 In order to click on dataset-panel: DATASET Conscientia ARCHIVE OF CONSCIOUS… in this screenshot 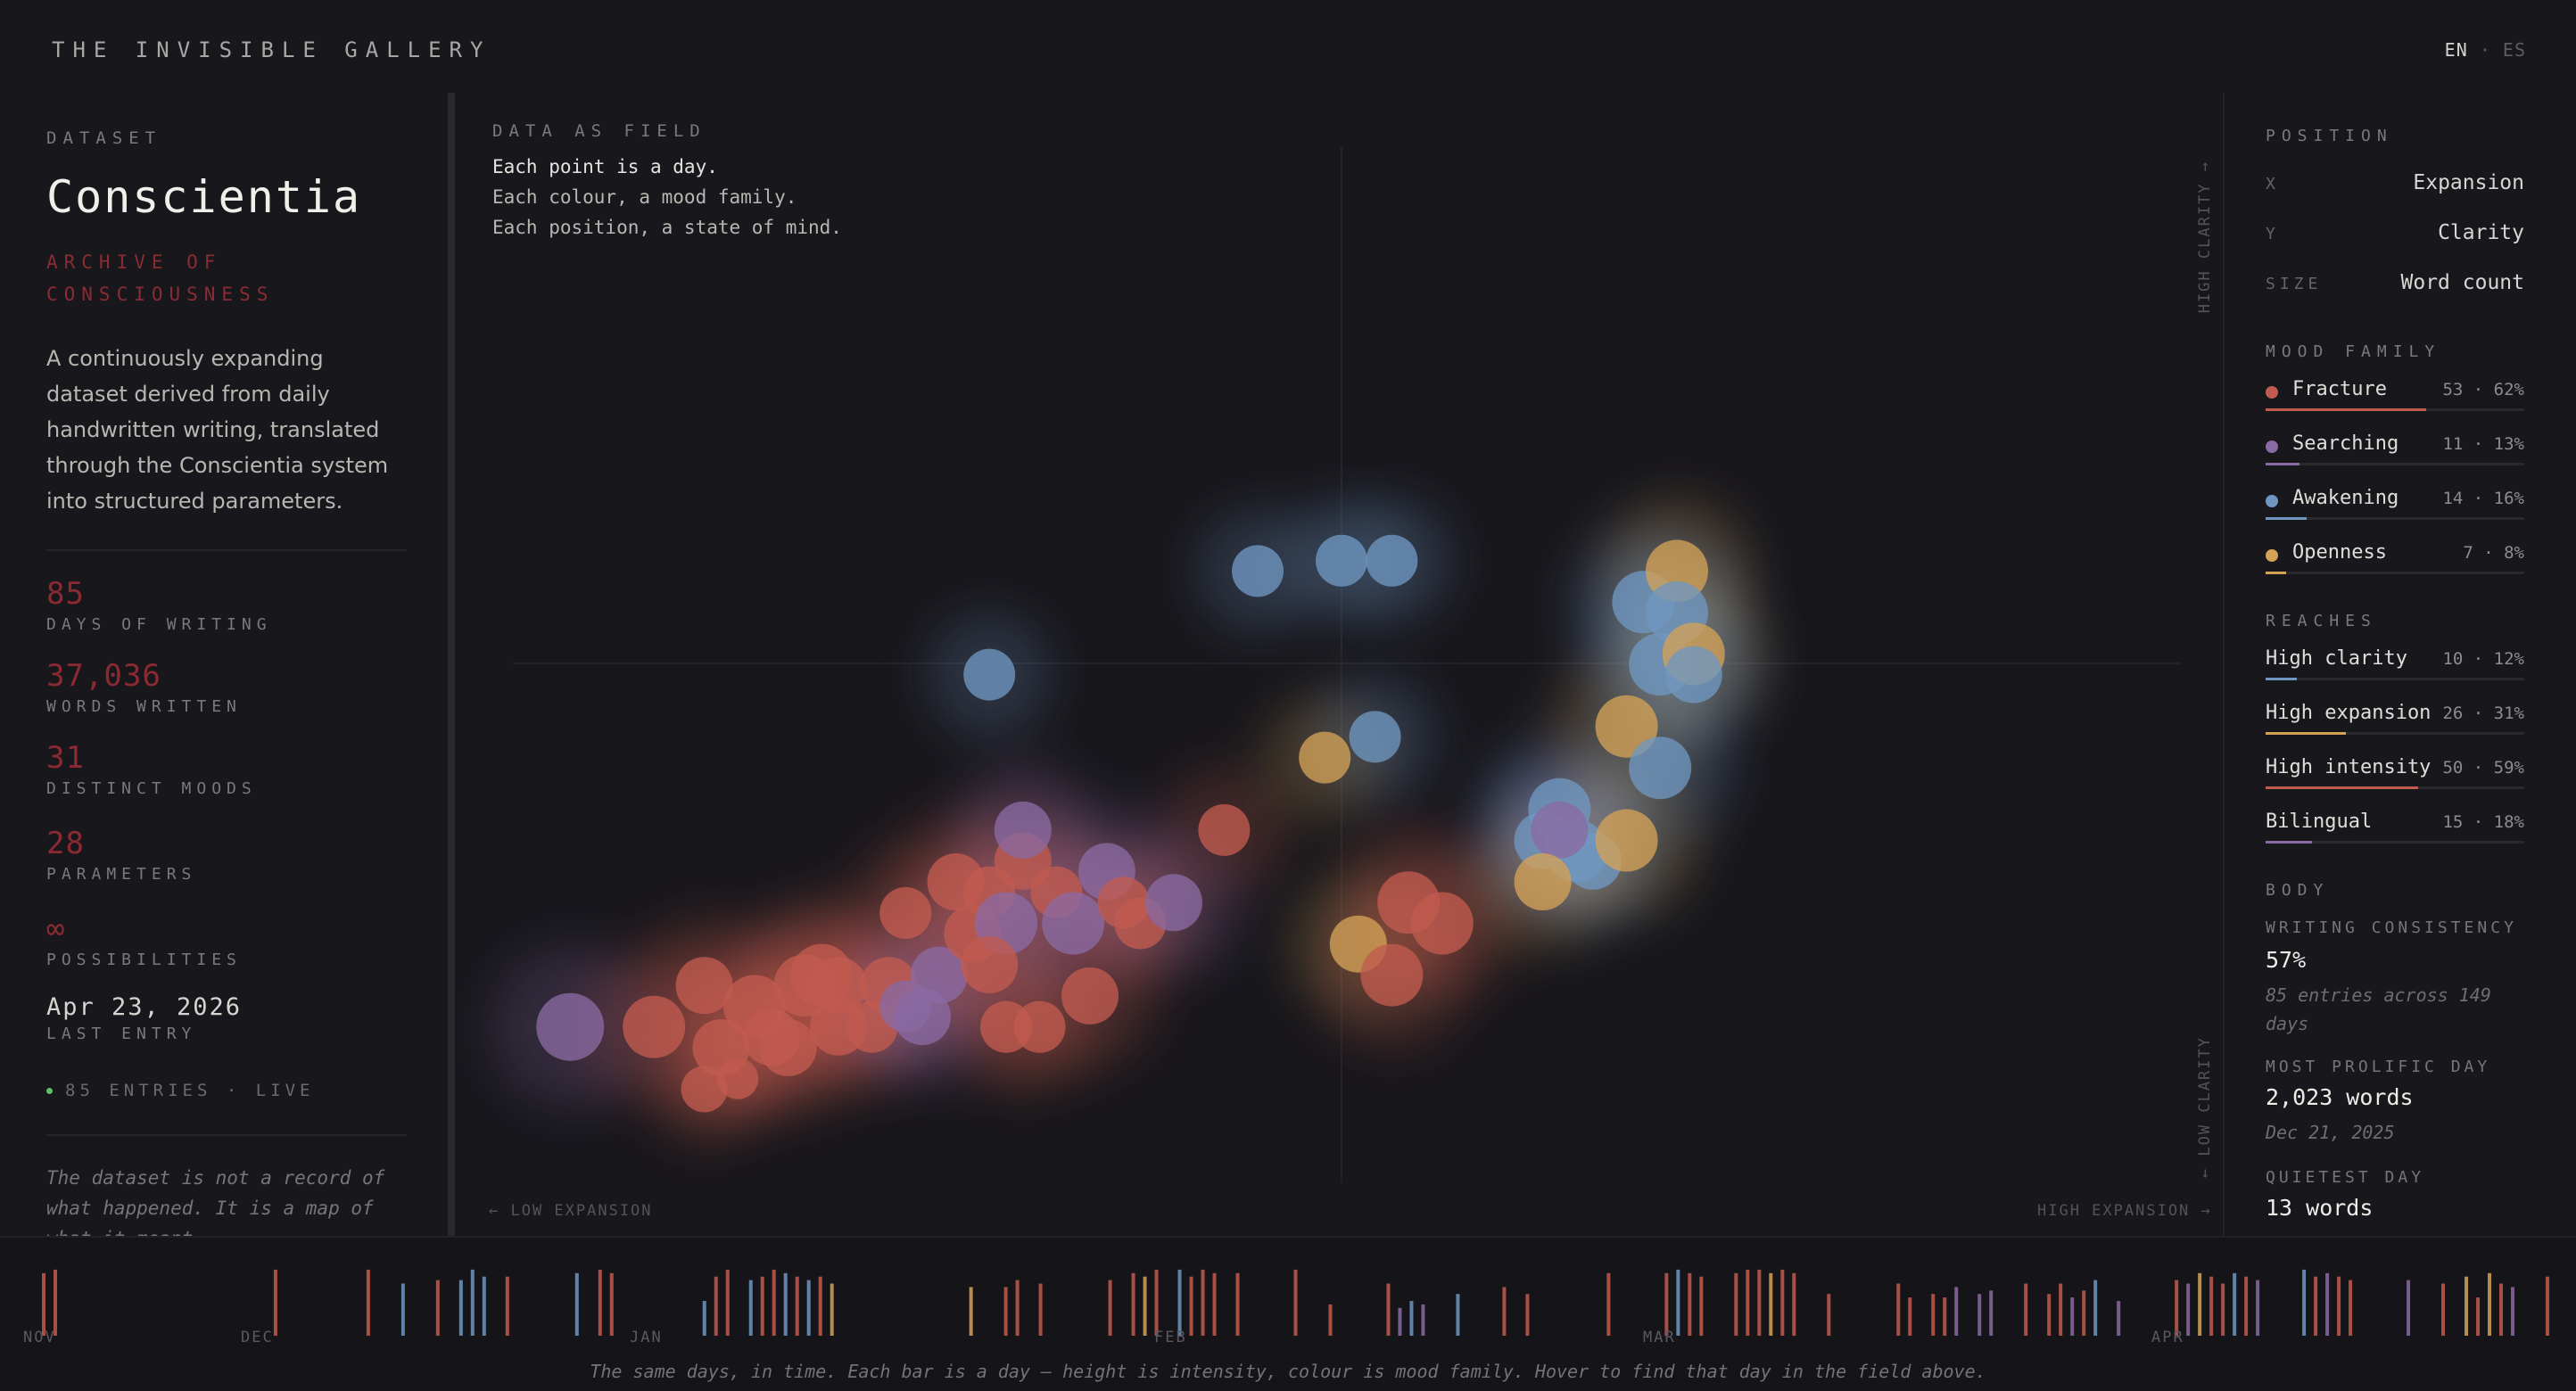, I will do `click(225, 664)`.